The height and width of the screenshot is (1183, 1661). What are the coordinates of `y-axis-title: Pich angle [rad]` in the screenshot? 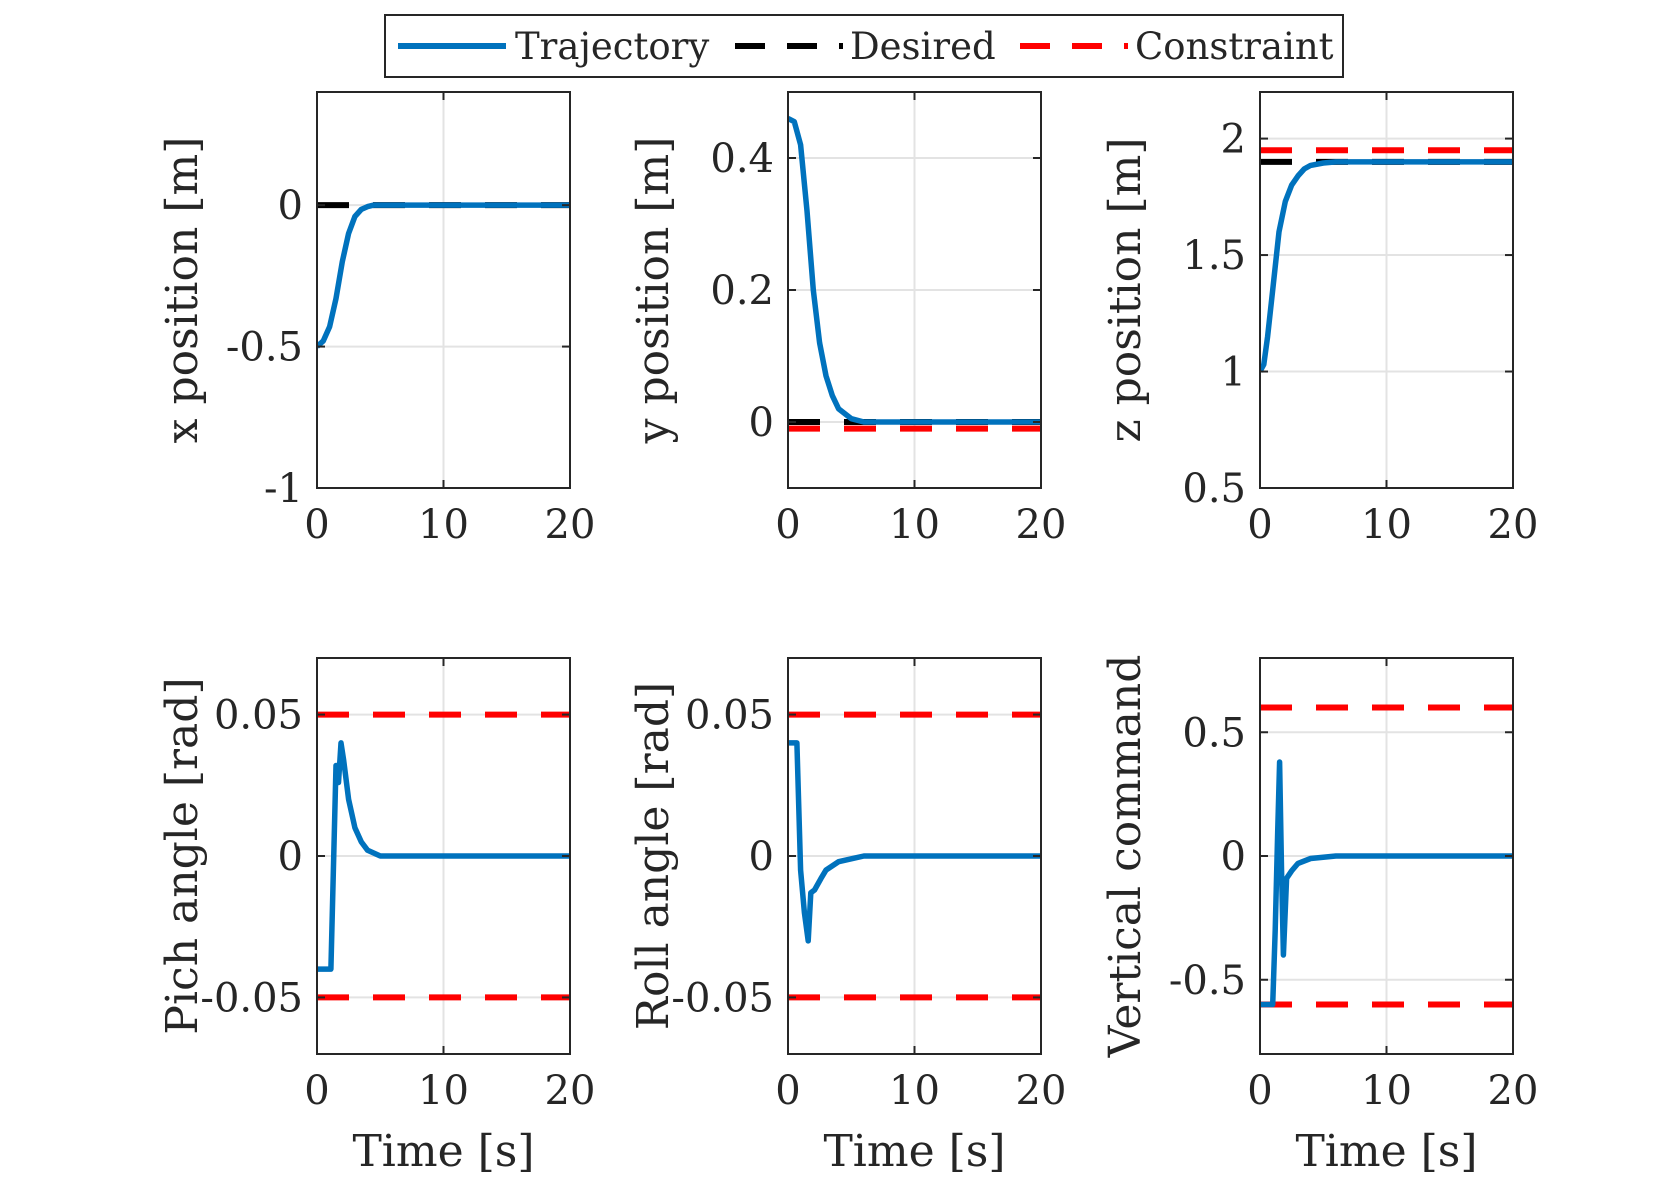 It's located at (182, 855).